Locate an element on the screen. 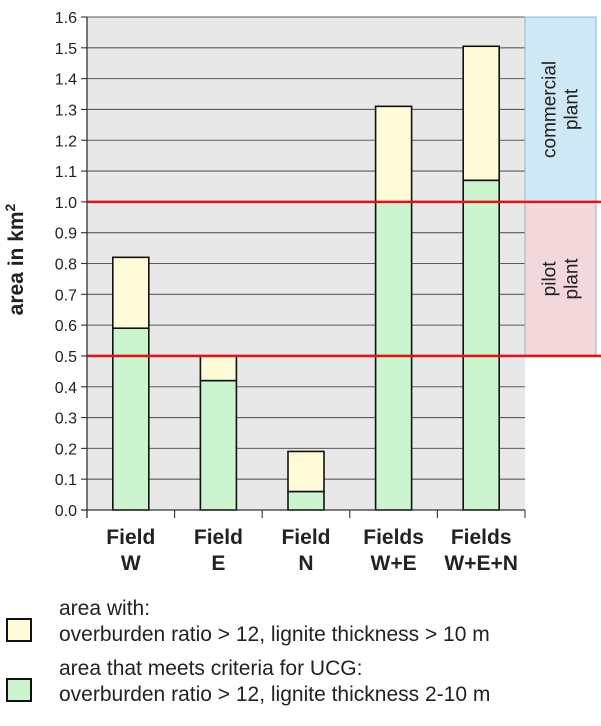 Image resolution: width=601 pixels, height=726 pixels. band-label: commercialplant is located at coordinates (561, 109).